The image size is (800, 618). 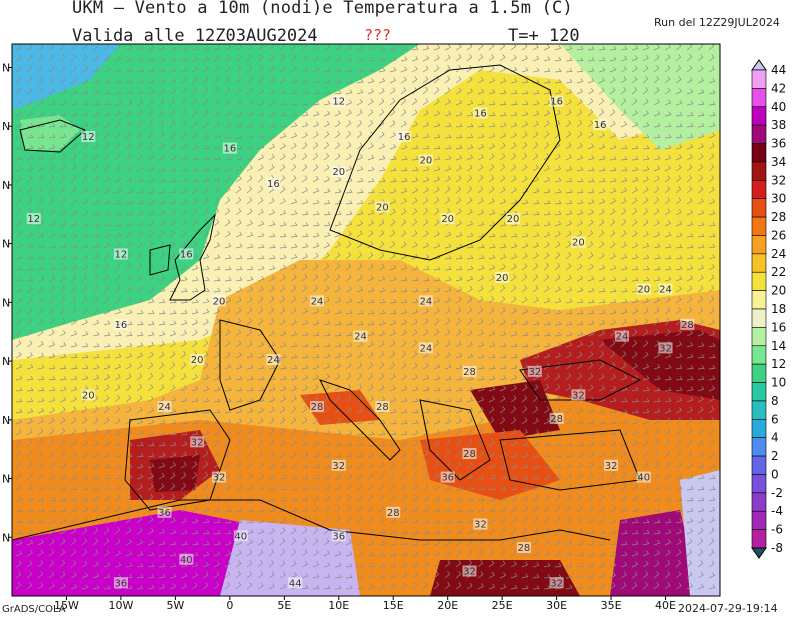 I want to click on temp-label: 24, so click(x=273, y=360).